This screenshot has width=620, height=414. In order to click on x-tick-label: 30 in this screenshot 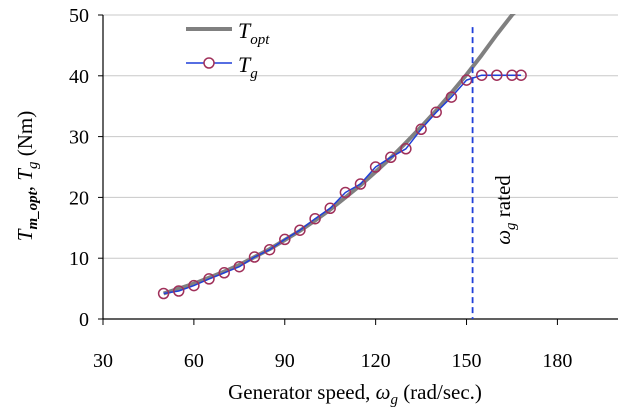, I will do `click(103, 361)`.